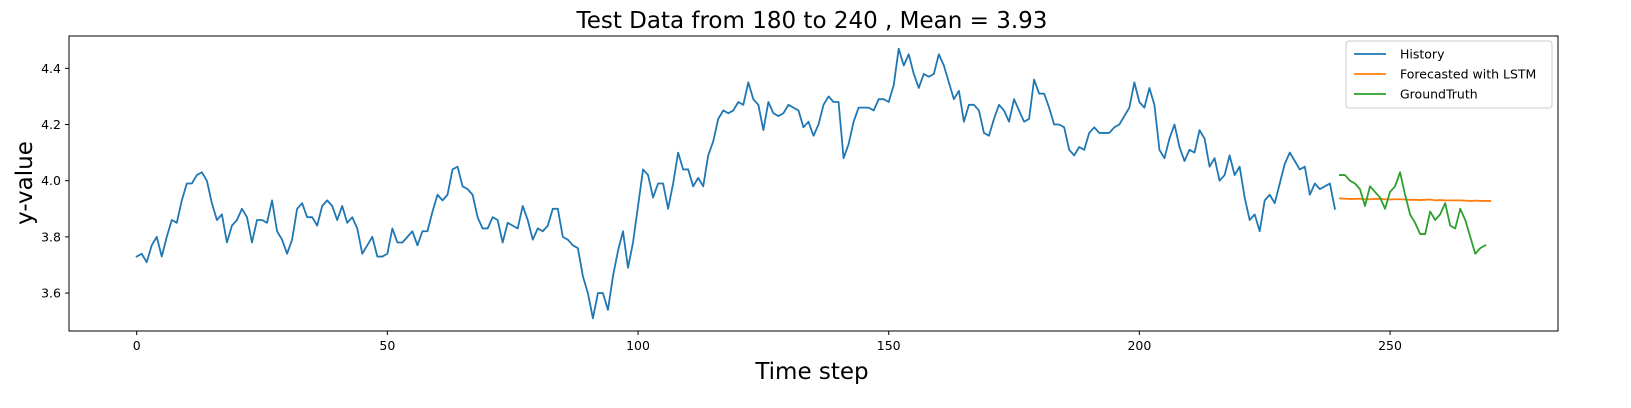  I want to click on x-axis-title: Time step, so click(811, 372).